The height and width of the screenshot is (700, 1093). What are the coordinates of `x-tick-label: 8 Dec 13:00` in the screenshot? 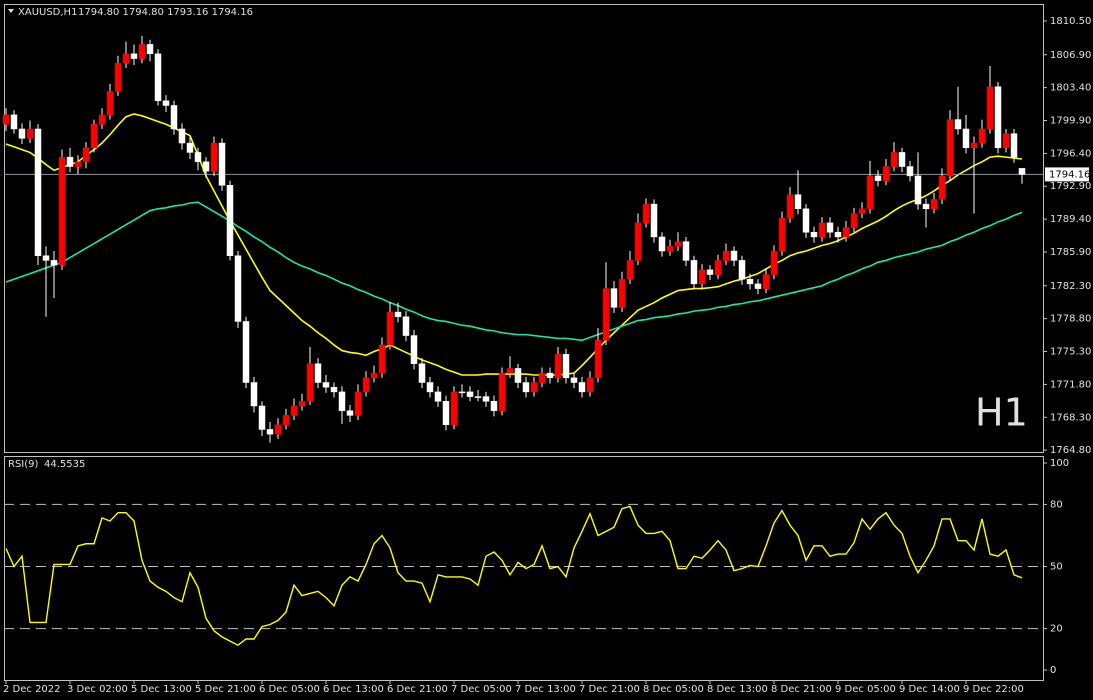 It's located at (737, 689).